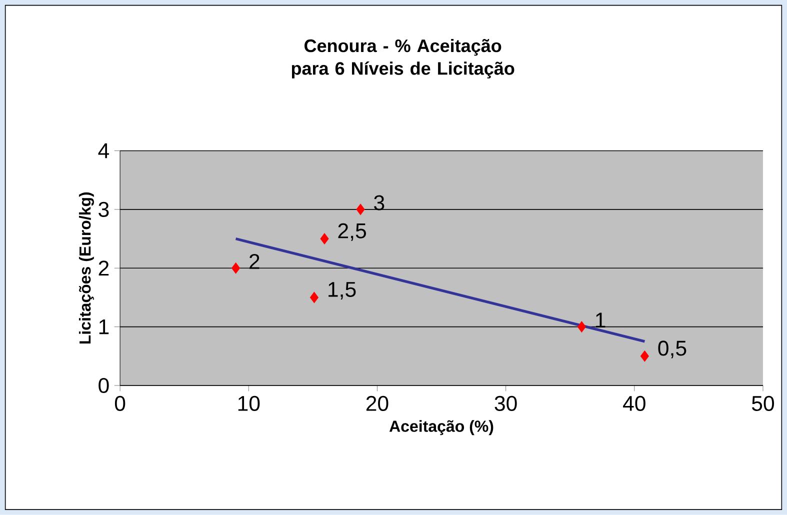 The image size is (787, 515). Describe the element at coordinates (441, 428) in the screenshot. I see `x-axis-title: Aceitação (%)` at that location.